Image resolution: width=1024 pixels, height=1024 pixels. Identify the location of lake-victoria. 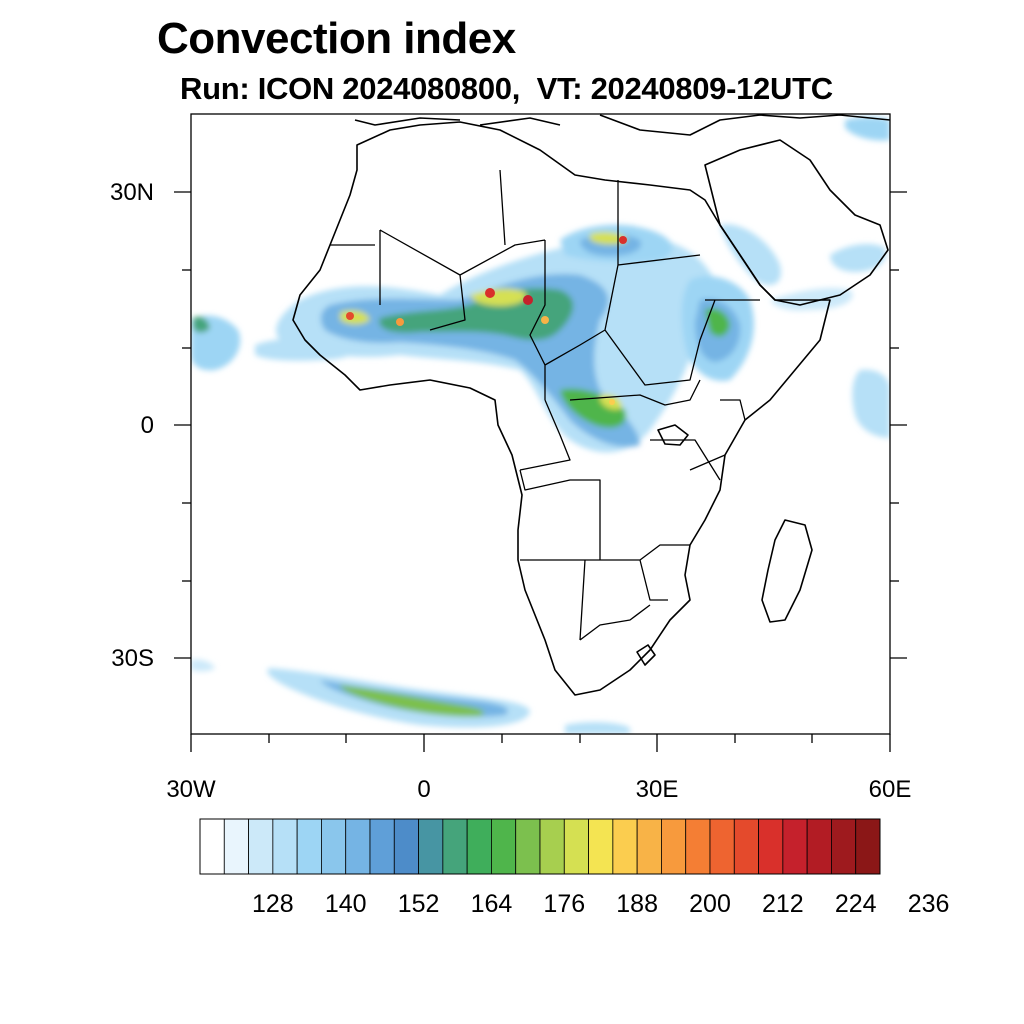
(673, 435).